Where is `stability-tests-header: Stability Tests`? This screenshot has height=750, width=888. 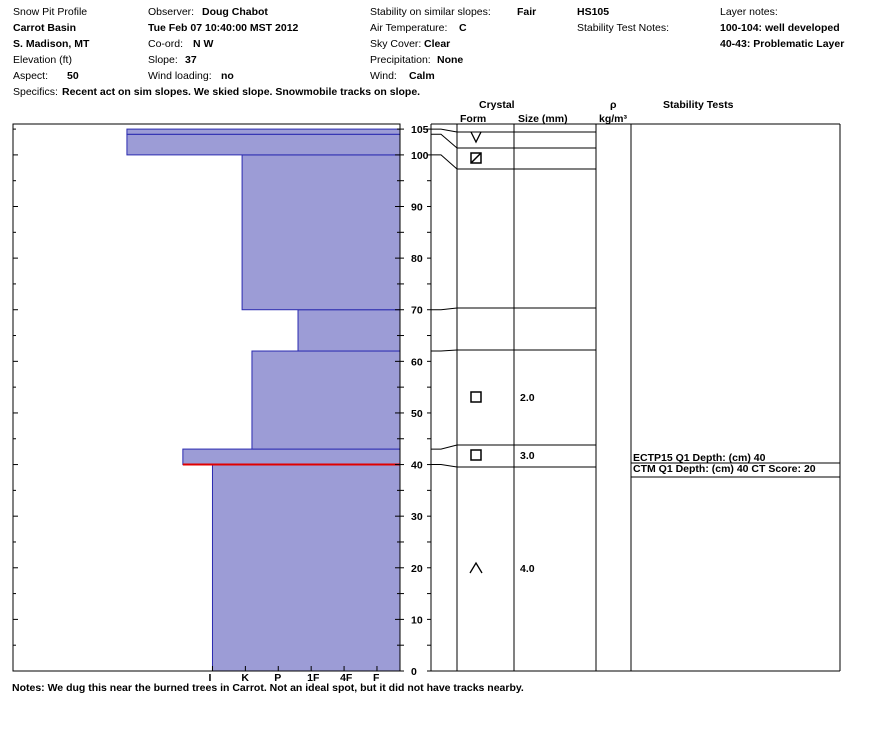 stability-tests-header: Stability Tests is located at coordinates (698, 105).